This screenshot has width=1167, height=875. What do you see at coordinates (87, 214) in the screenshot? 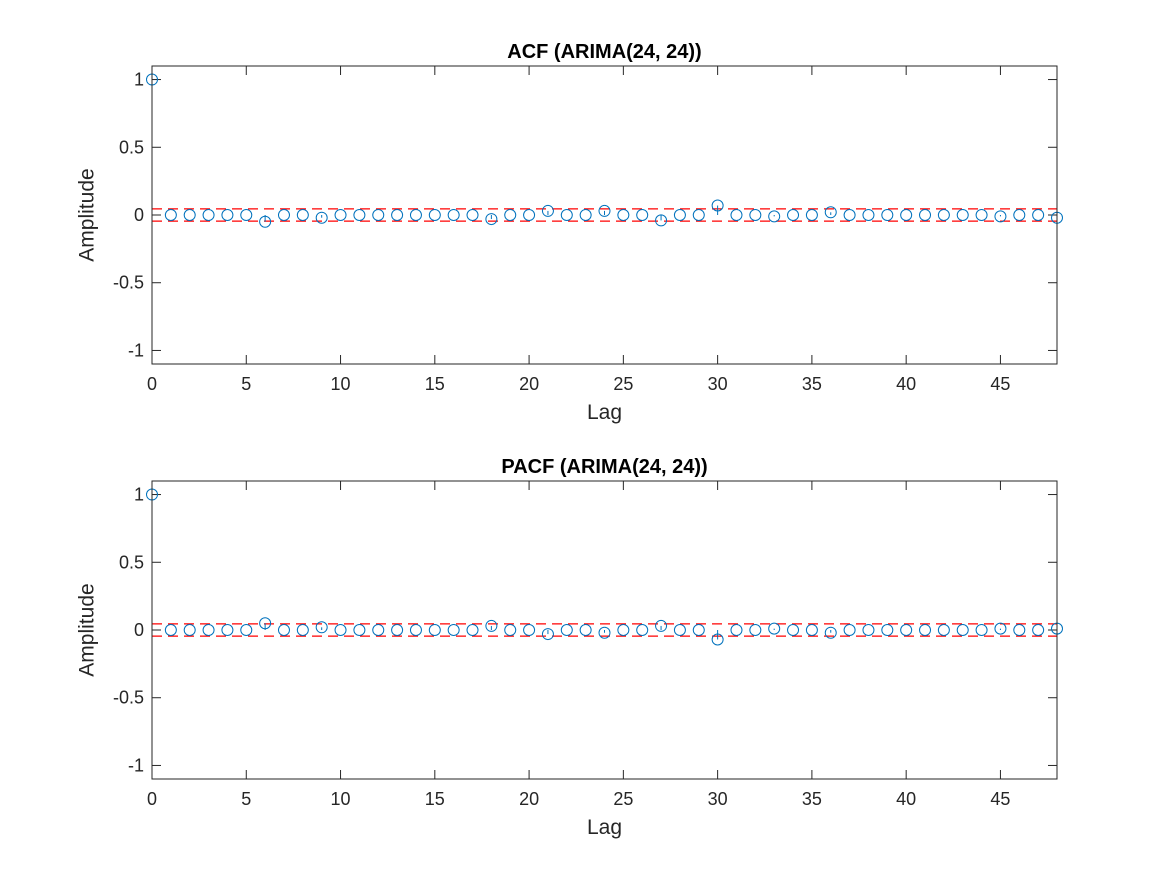
I see `acf-y-axis-label: Amplitude` at bounding box center [87, 214].